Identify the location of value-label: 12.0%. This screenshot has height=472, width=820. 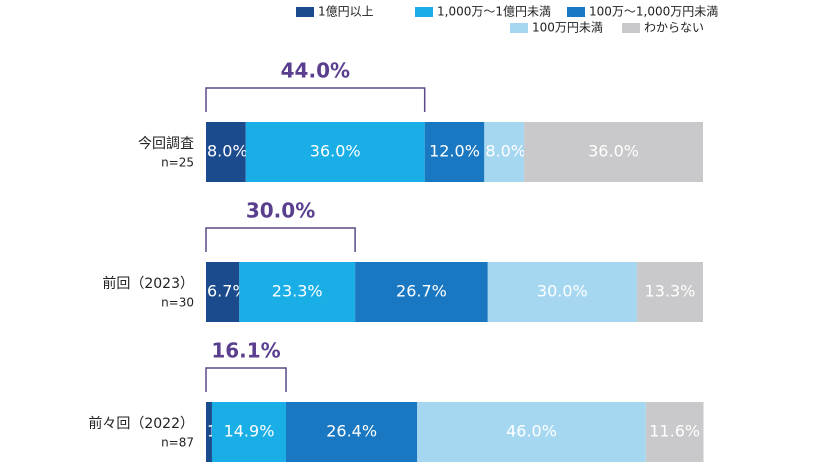
(454, 151).